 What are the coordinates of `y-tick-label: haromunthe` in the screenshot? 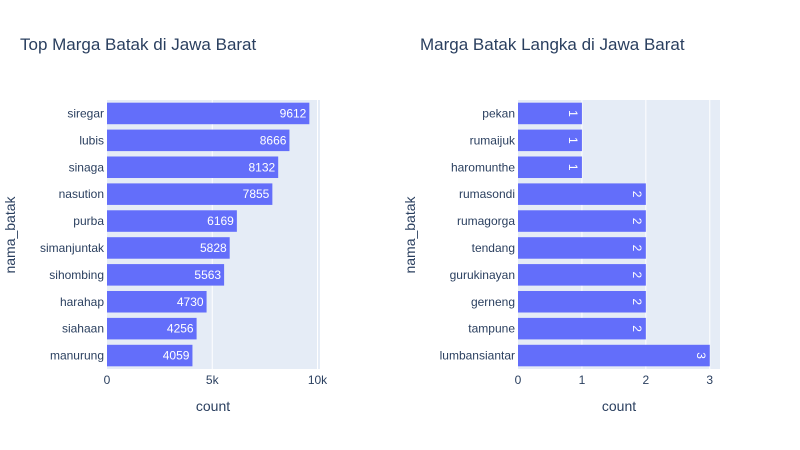 It's located at (483, 167).